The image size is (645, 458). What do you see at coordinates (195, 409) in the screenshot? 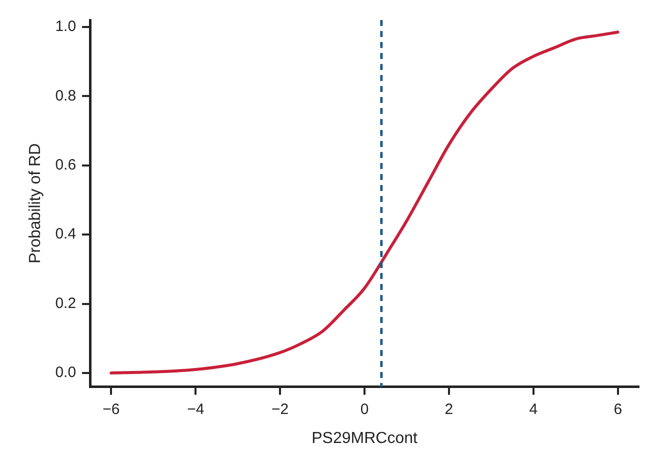
I see `x-tick-label: −4` at bounding box center [195, 409].